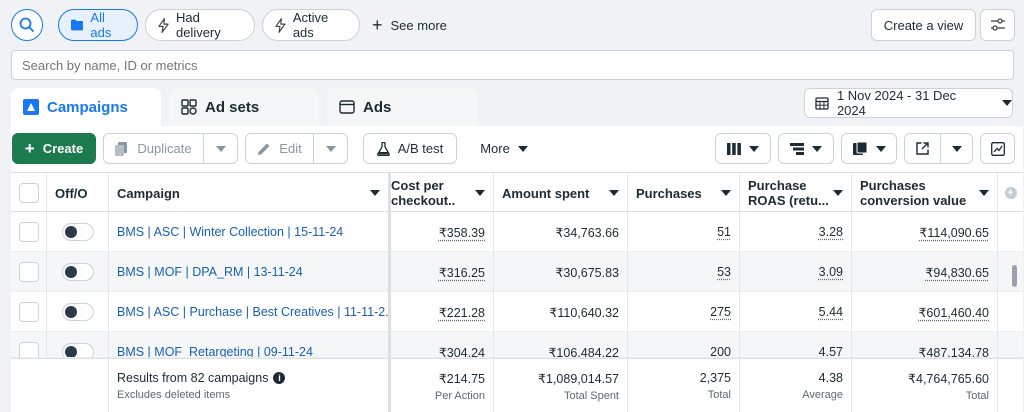  What do you see at coordinates (280, 25) in the screenshot?
I see `lightning-icon` at bounding box center [280, 25].